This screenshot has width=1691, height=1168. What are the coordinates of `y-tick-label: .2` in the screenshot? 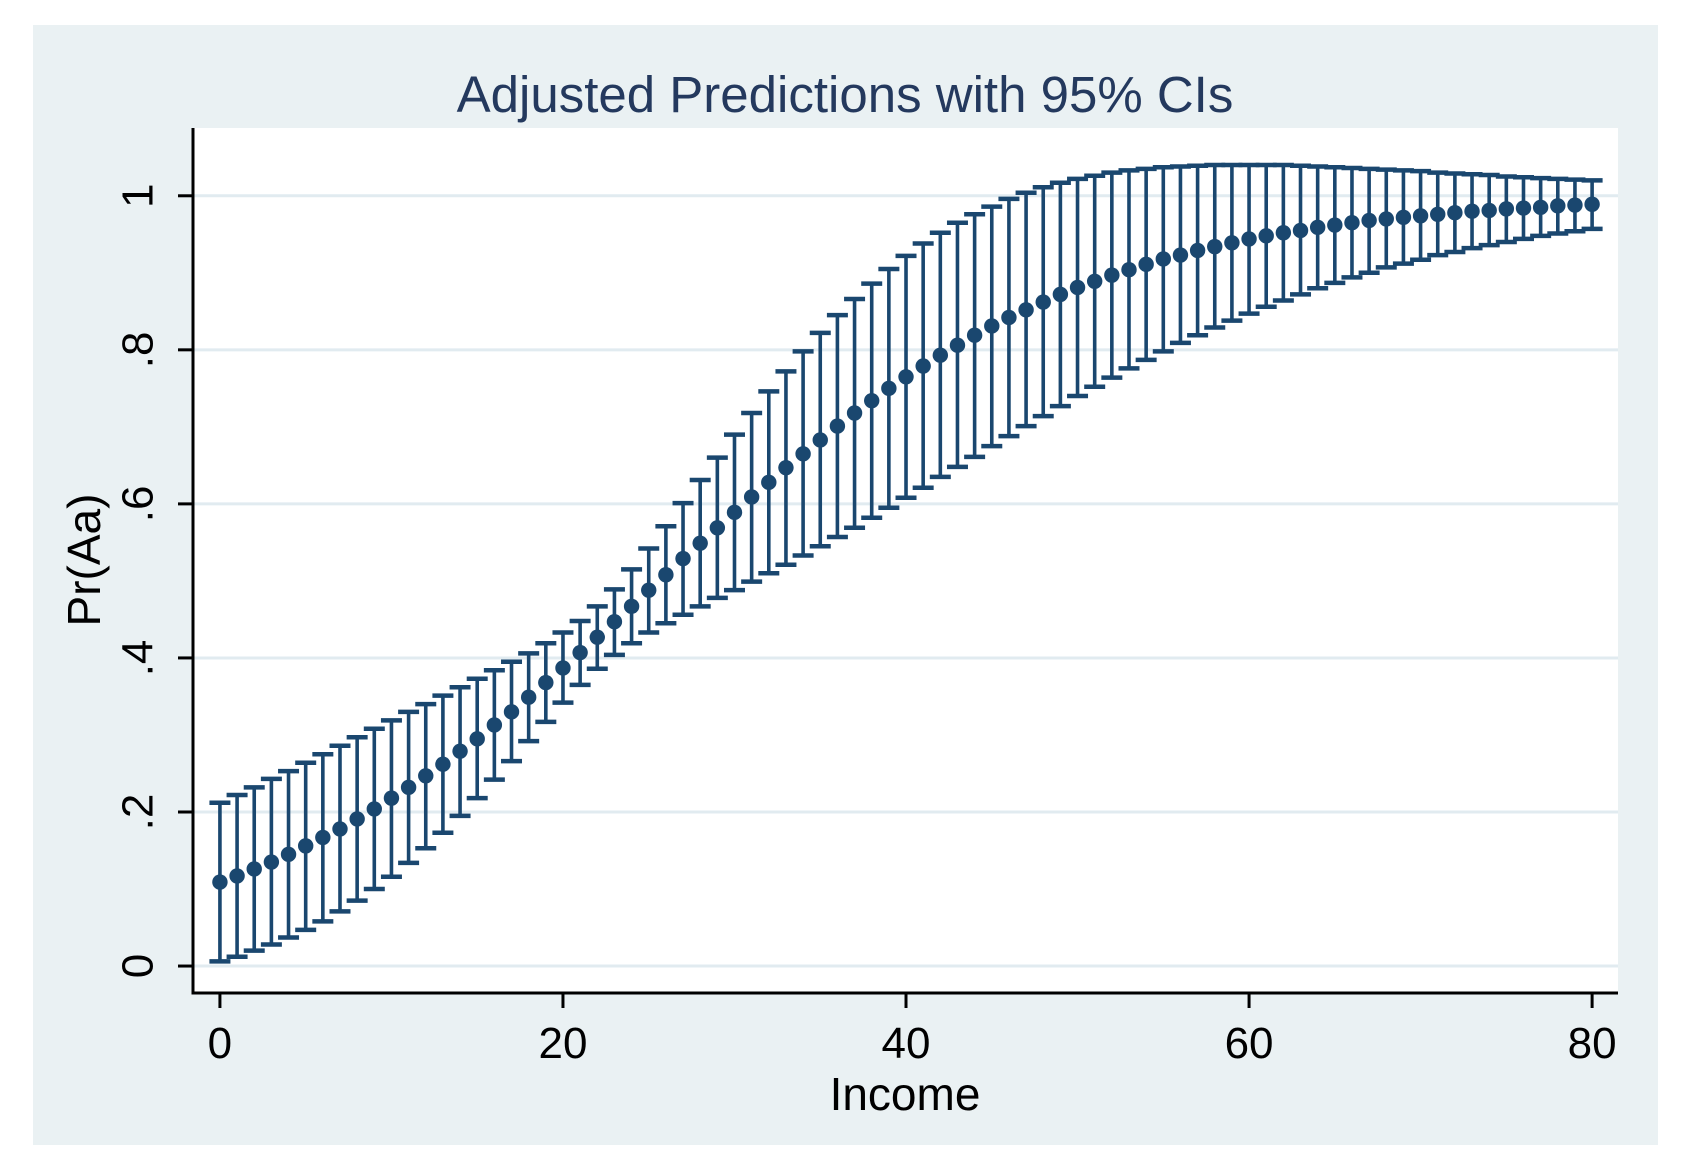 It's located at (138, 812).